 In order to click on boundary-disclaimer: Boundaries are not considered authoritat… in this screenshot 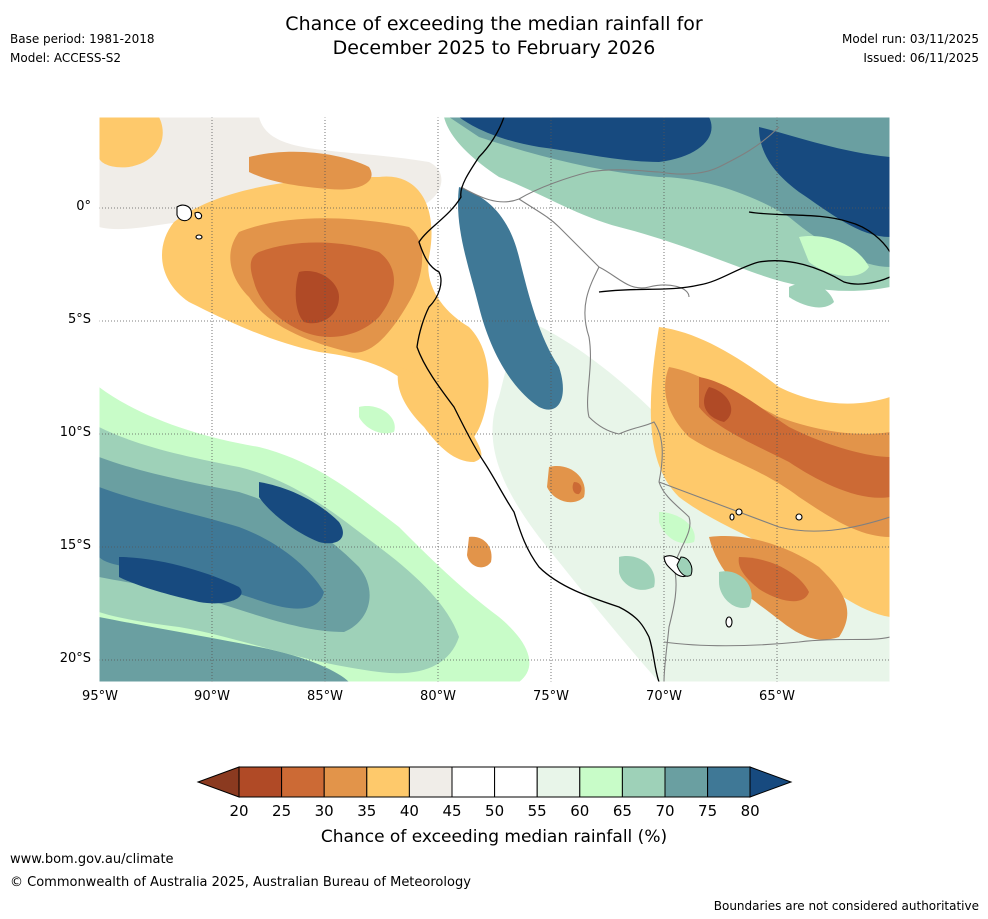, I will do `click(846, 906)`.